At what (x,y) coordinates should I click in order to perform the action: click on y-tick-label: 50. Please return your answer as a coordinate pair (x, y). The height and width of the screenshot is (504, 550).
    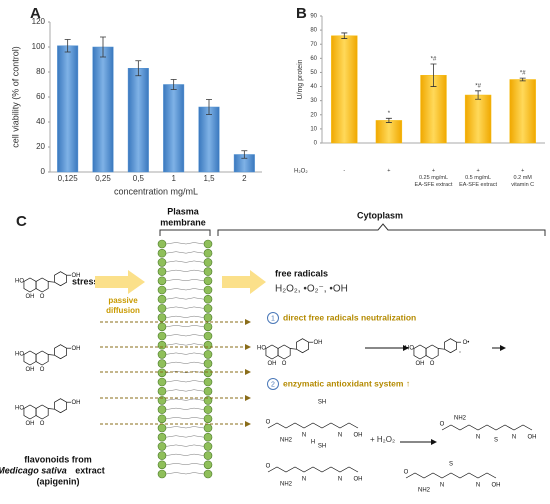
    Looking at the image, I should click on (313, 73).